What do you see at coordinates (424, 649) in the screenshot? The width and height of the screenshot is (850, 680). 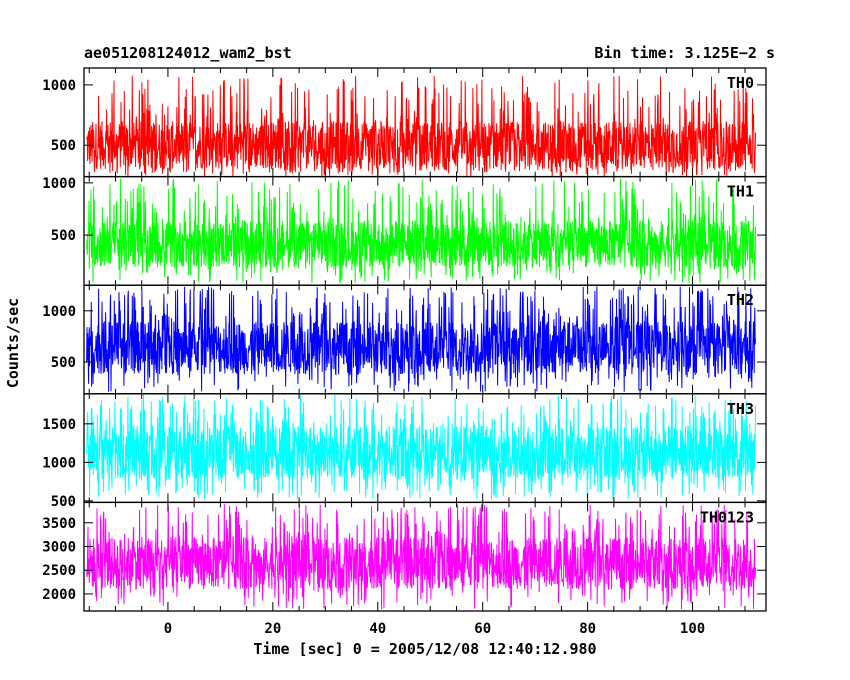 I see `x-axis-label: Time [sec] 0 = 2005/12/08 12:40:12.980` at bounding box center [424, 649].